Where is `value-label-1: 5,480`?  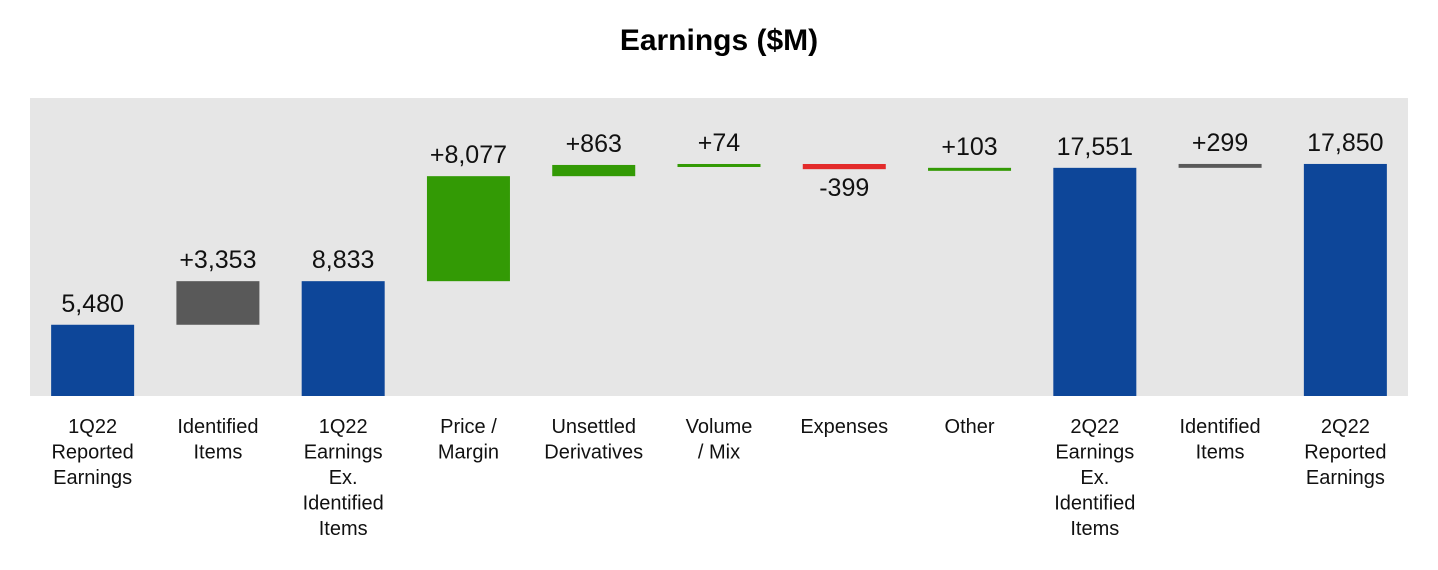
value-label-1: 5,480 is located at coordinates (92, 304).